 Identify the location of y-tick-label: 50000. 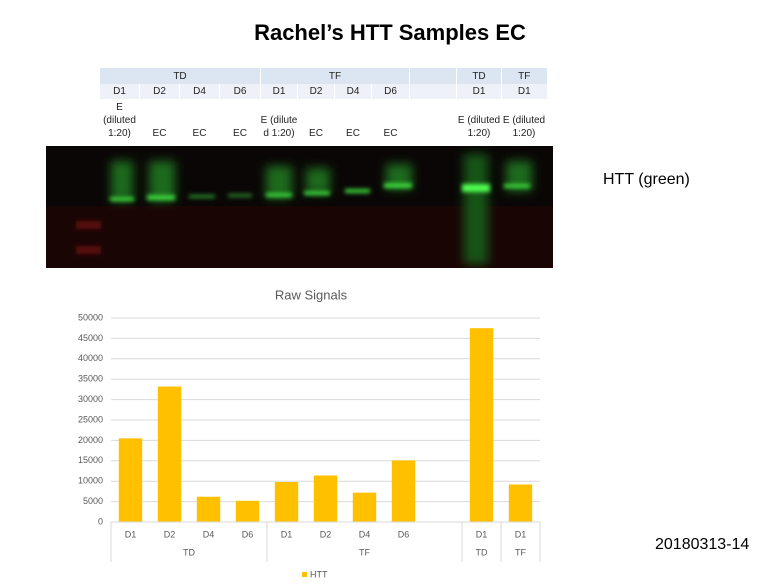
(90, 317).